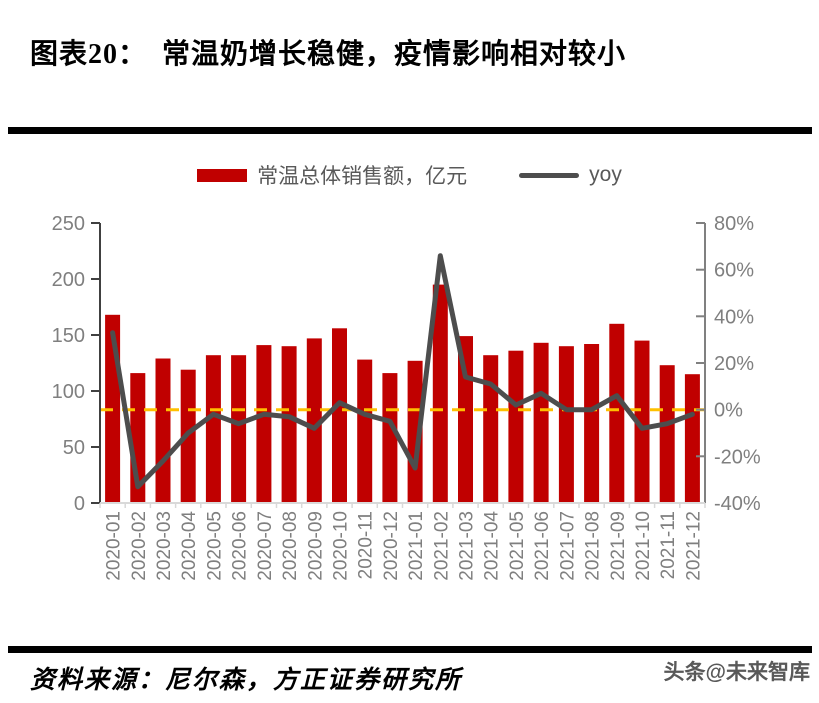 This screenshot has height=703, width=819. Describe the element at coordinates (265, 546) in the screenshot. I see `x-label-2020-07: 2020-07` at that location.